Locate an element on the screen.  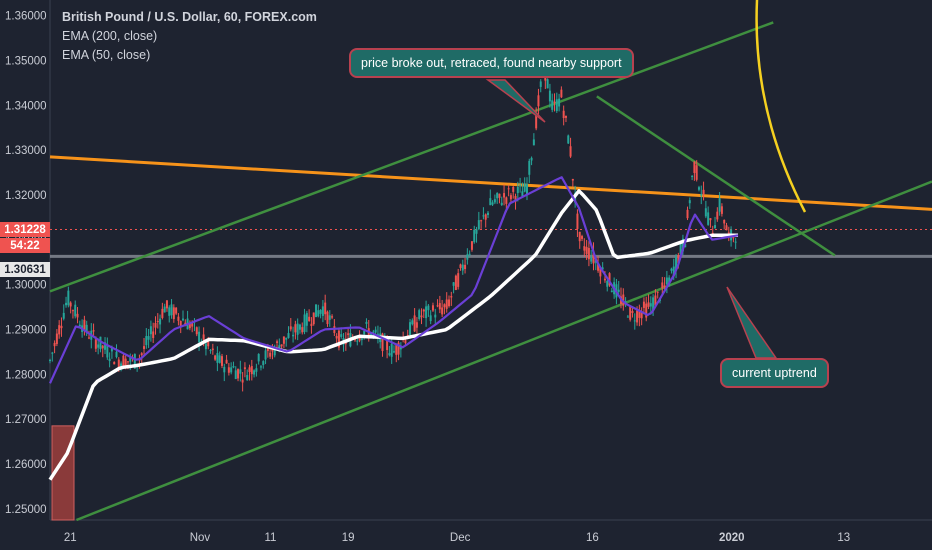
x-tick-label: 19 is located at coordinates (348, 538).